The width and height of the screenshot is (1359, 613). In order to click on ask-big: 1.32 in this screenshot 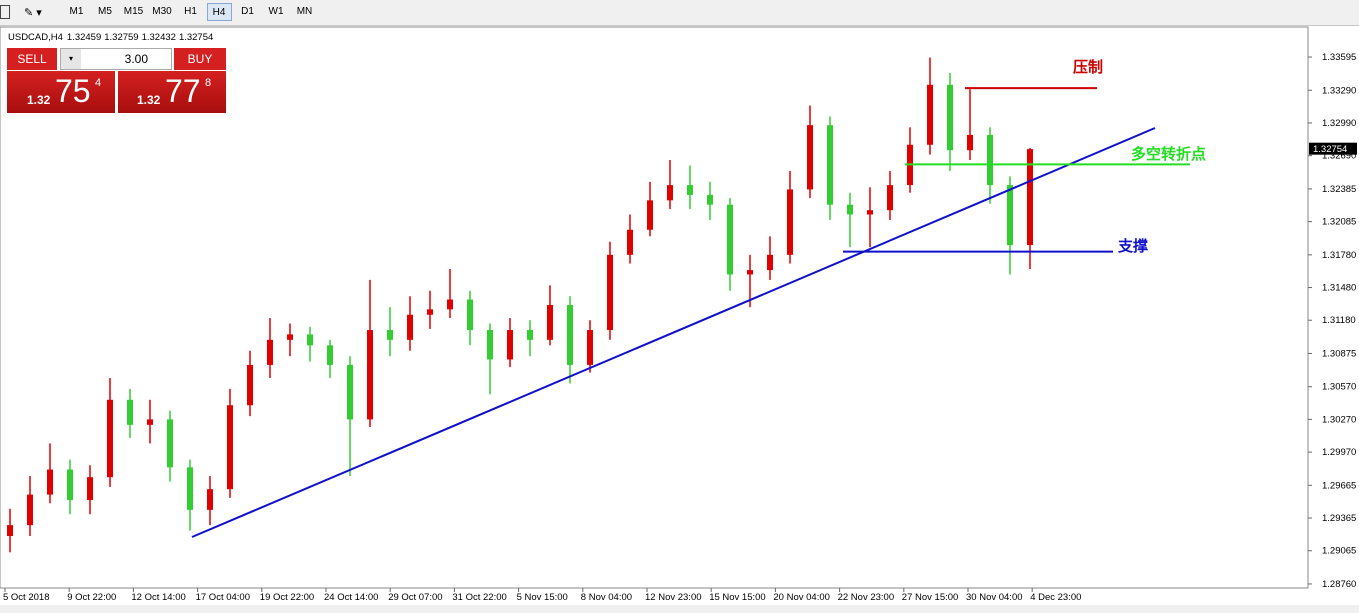, I will do `click(149, 100)`.